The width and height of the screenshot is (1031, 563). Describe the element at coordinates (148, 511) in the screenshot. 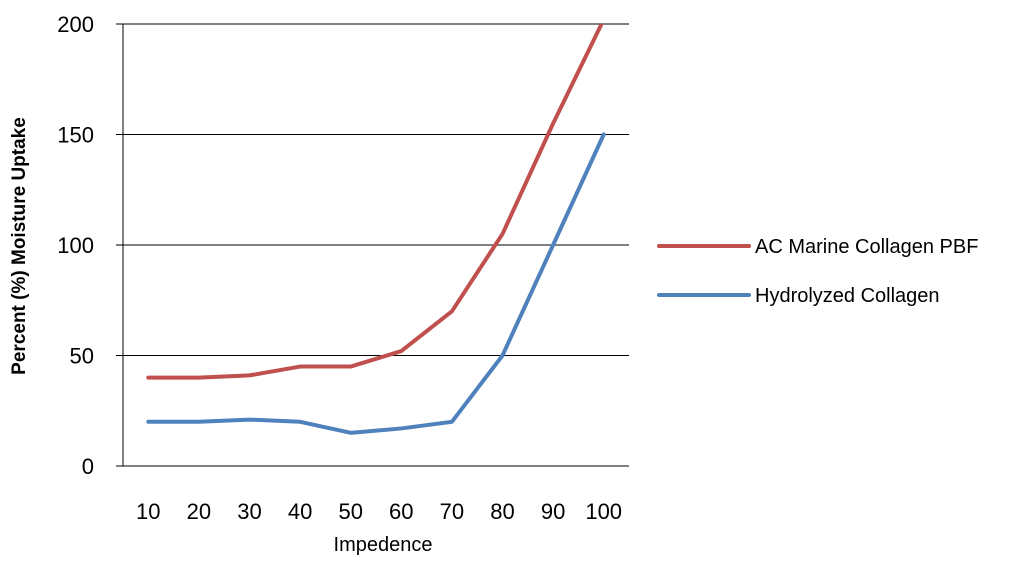

I see `x-tick-label: 10` at that location.